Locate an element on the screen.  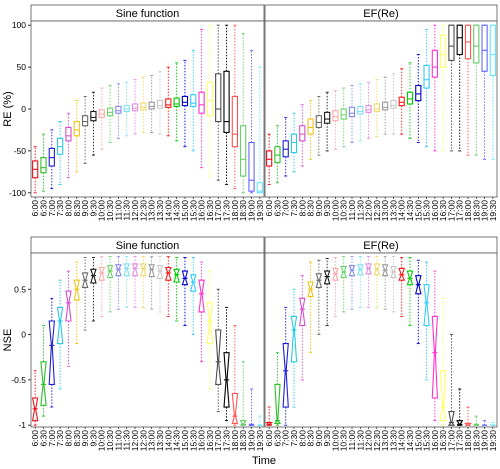
box-18:30: 18:30 is located at coordinates (243, 127).